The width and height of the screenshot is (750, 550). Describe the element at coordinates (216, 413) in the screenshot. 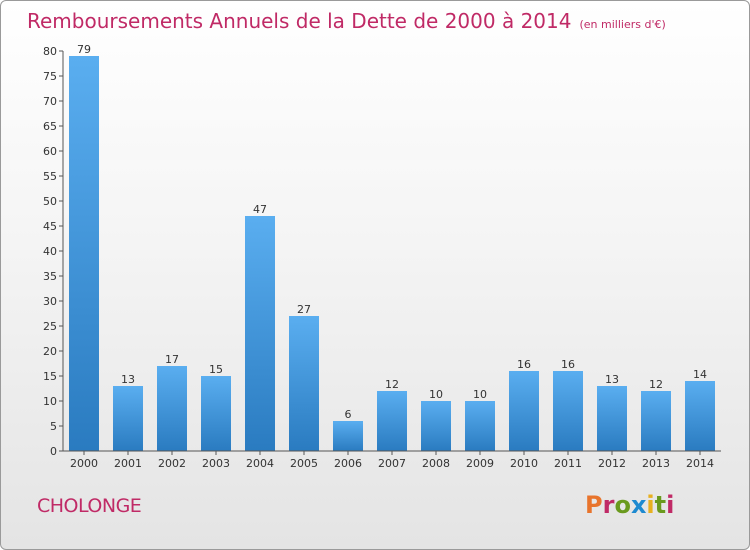

I see `bar-2003` at that location.